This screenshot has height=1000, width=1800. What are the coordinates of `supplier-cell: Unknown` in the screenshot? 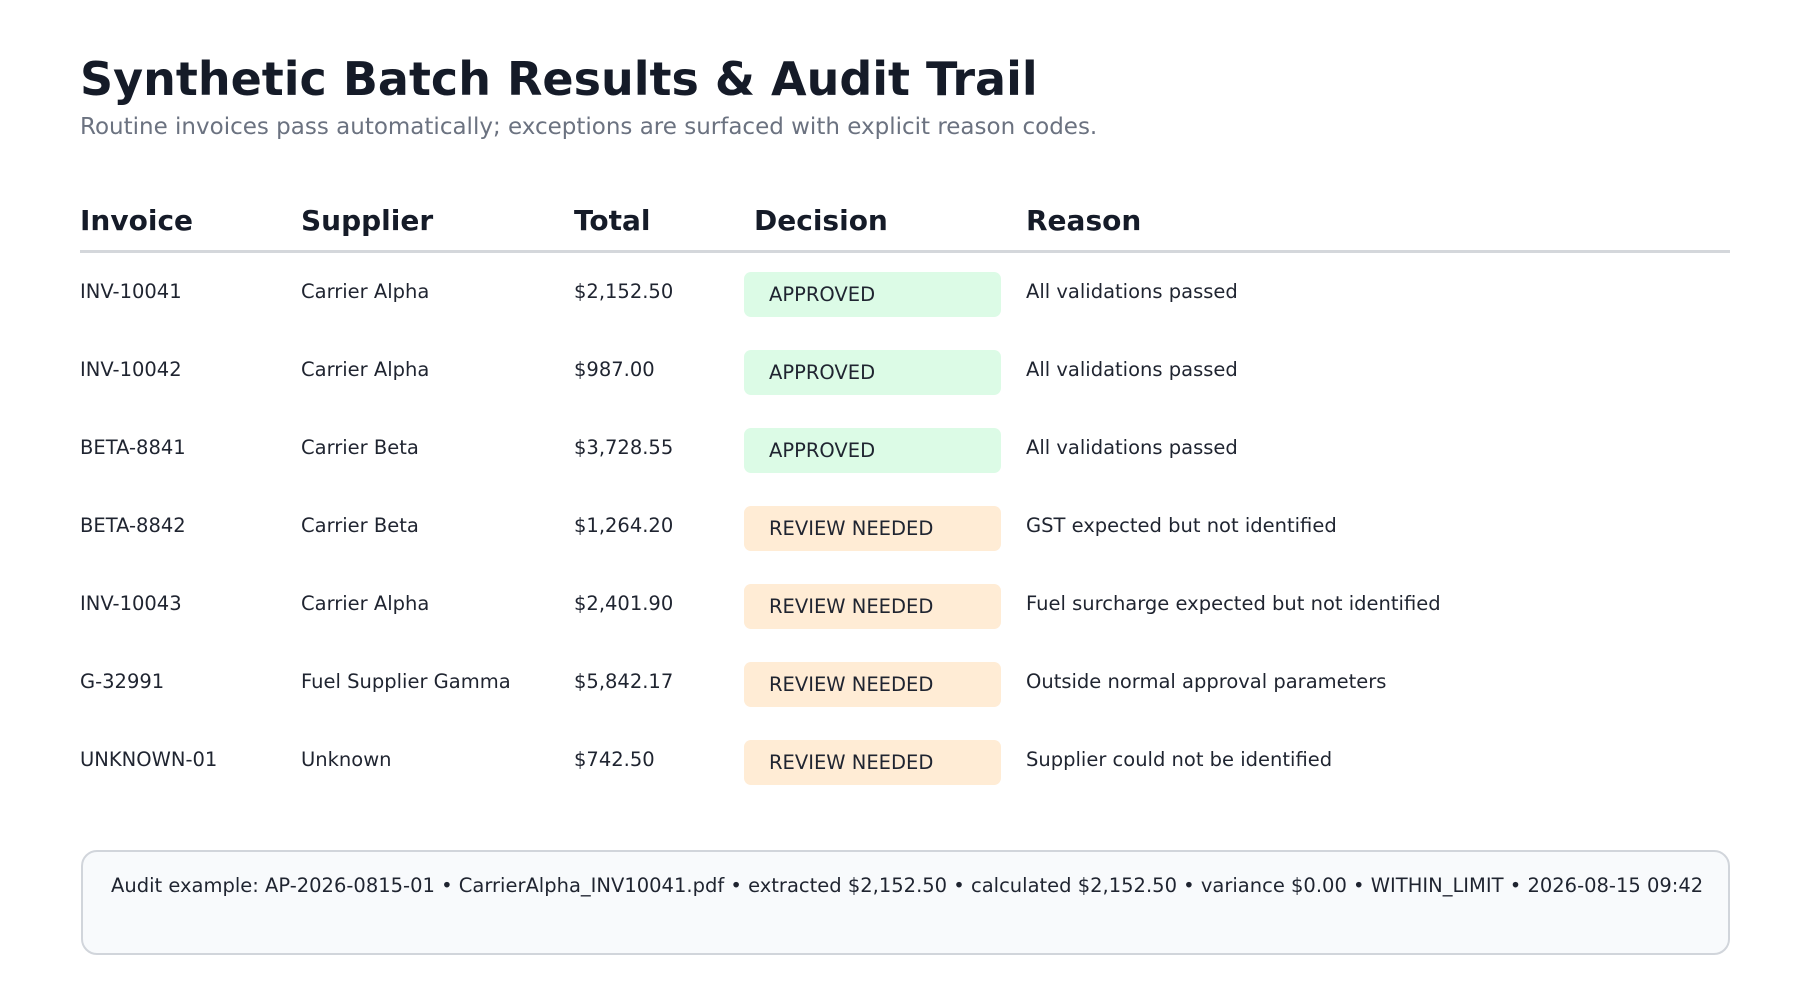 It's located at (346, 759).